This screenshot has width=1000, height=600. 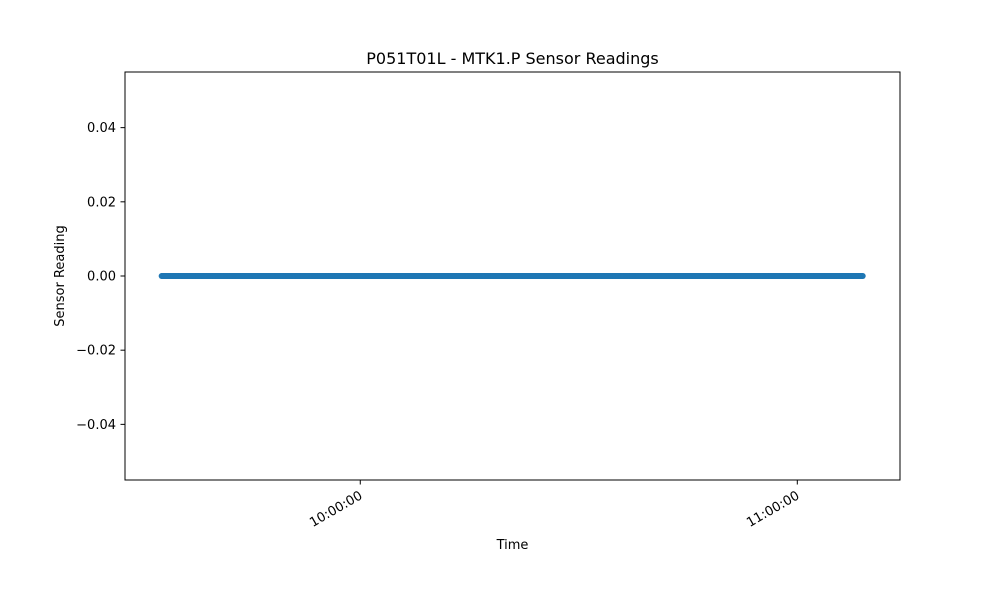 What do you see at coordinates (101, 128) in the screenshot?
I see `y-tick-label: 0.04` at bounding box center [101, 128].